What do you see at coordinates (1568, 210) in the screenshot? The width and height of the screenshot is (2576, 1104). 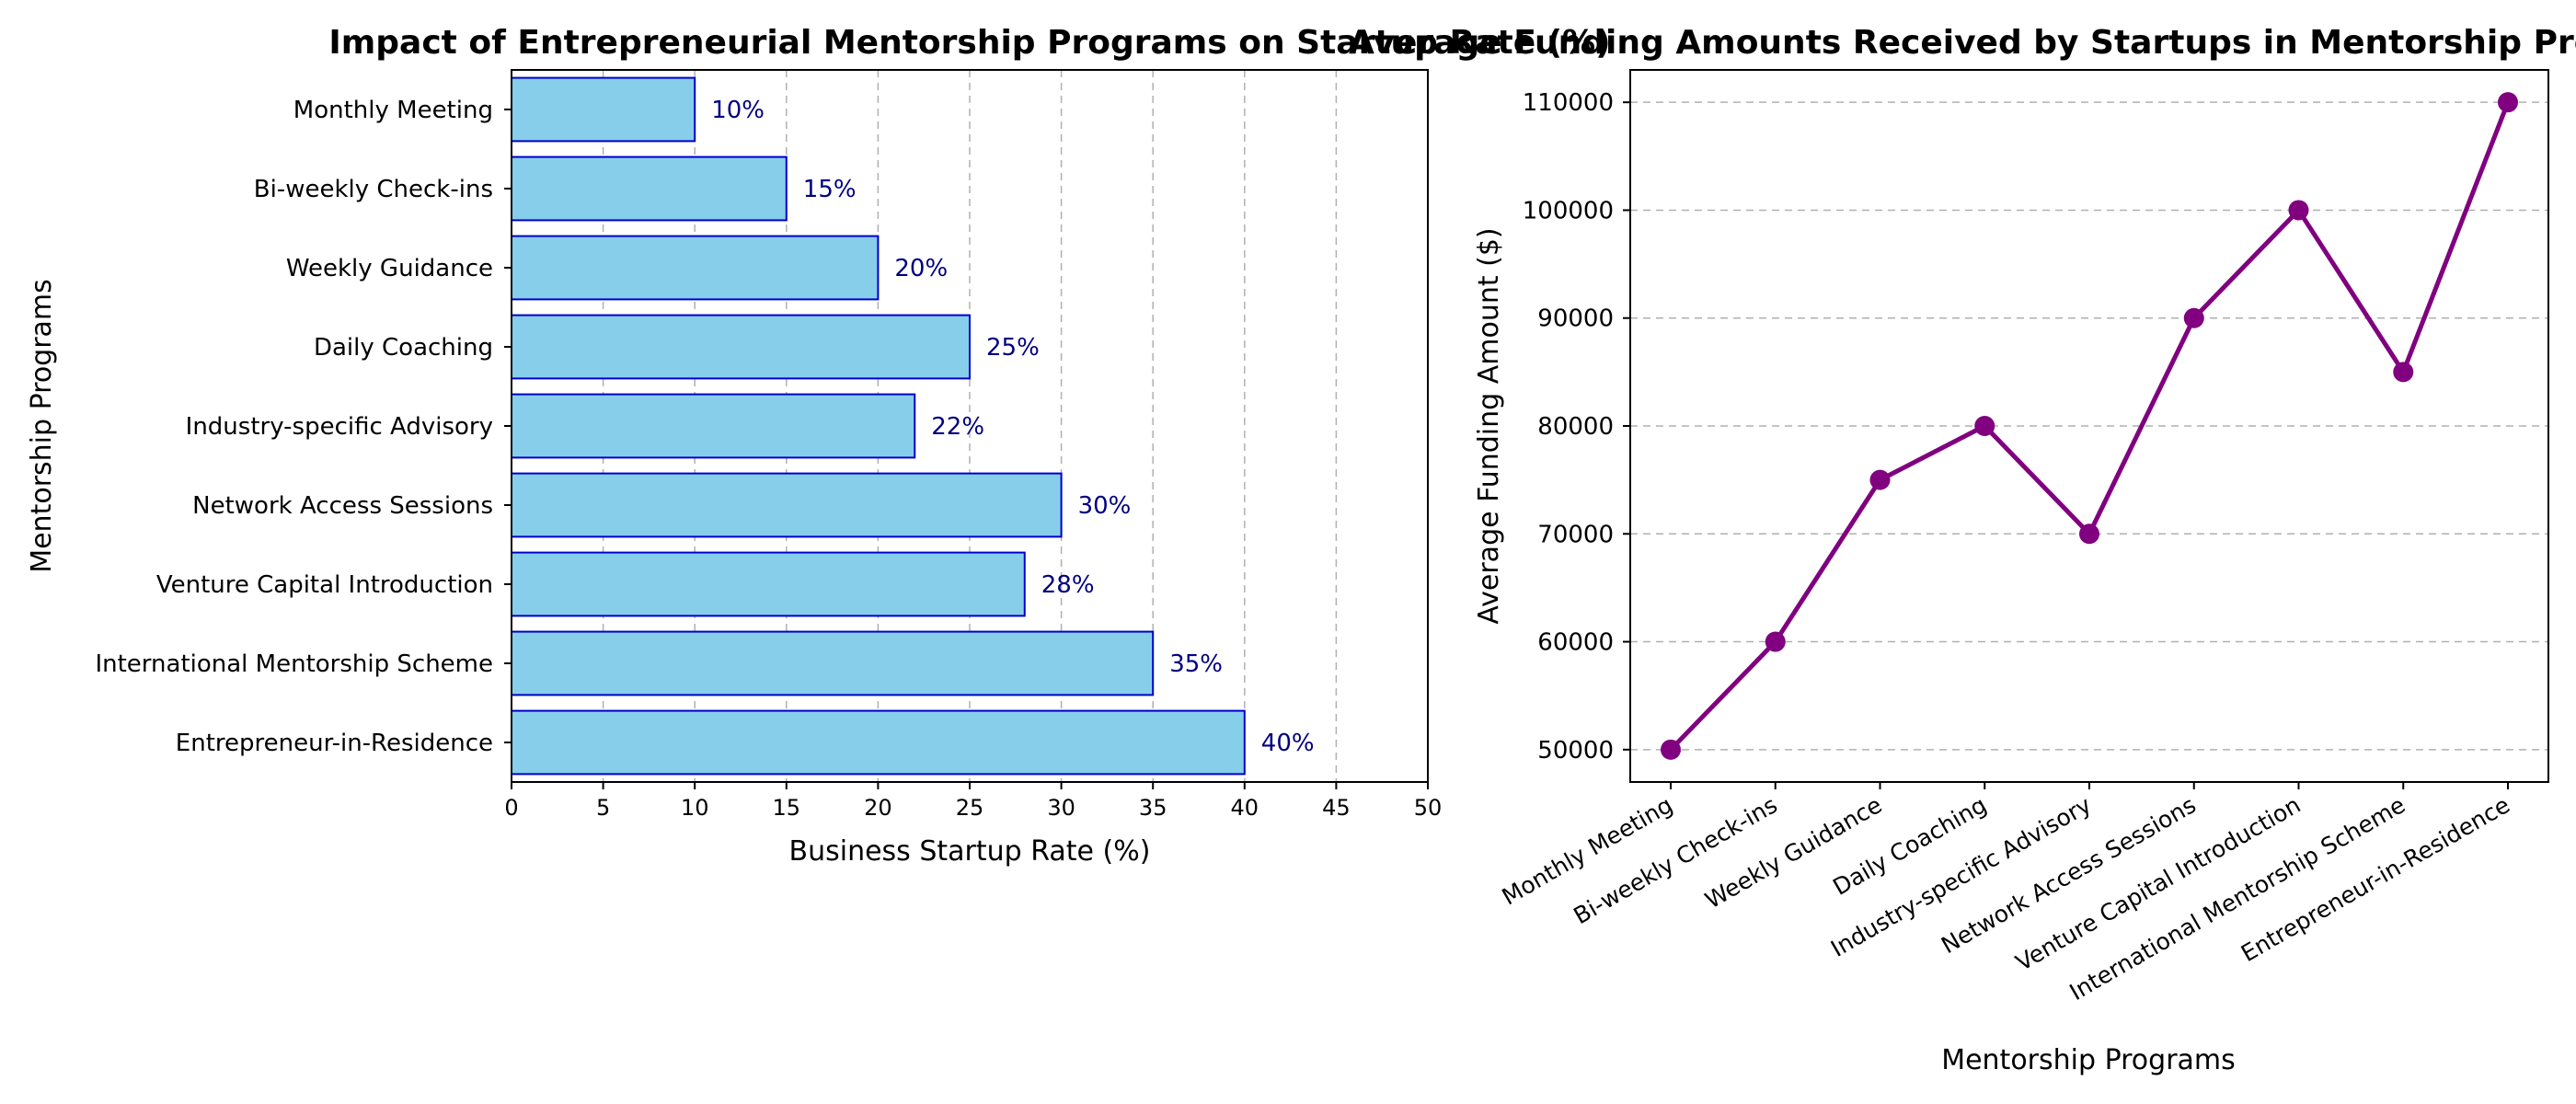 I see `line-chart-y-tick-label: 100000` at bounding box center [1568, 210].